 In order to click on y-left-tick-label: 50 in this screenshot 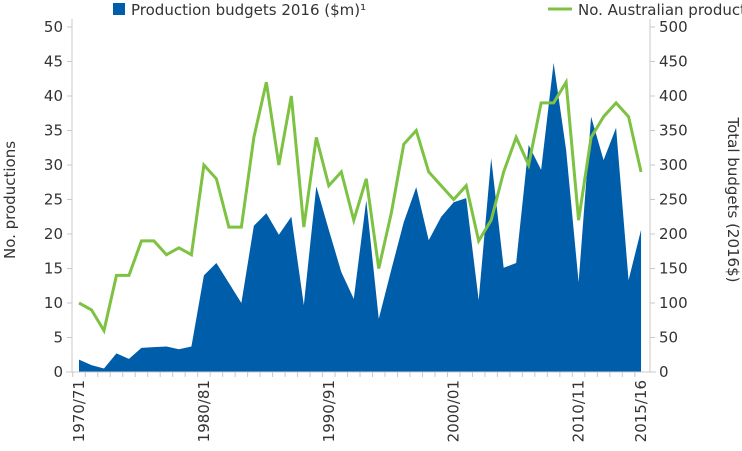, I will do `click(53, 27)`.